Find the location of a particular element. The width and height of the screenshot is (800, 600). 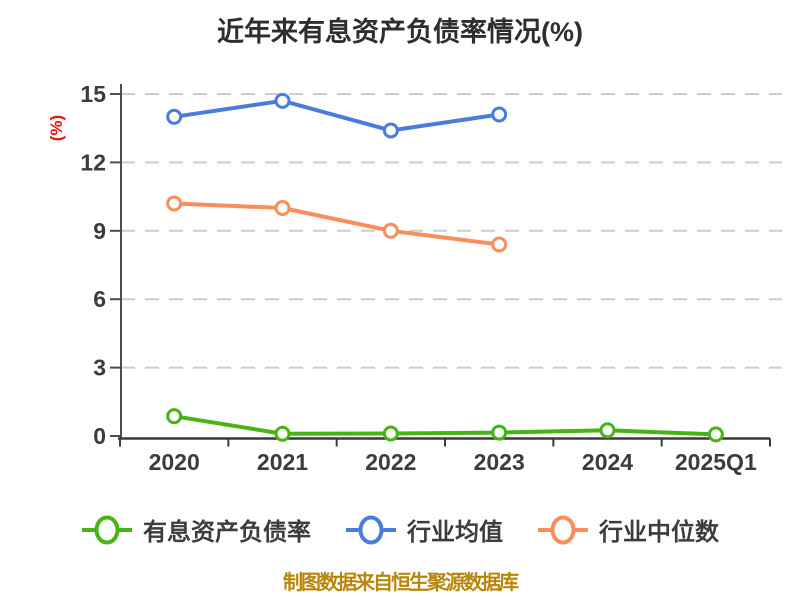

series-line-company-ratio is located at coordinates (445, 425).